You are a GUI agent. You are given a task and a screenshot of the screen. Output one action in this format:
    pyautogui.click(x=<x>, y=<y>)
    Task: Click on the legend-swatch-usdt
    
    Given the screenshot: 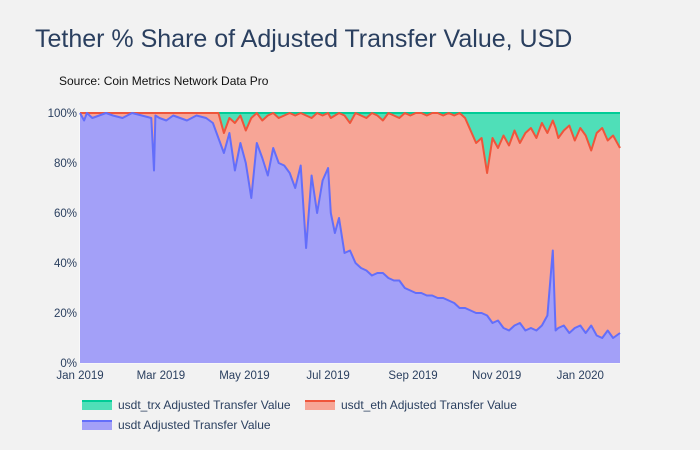 What is the action you would take?
    pyautogui.click(x=97, y=425)
    